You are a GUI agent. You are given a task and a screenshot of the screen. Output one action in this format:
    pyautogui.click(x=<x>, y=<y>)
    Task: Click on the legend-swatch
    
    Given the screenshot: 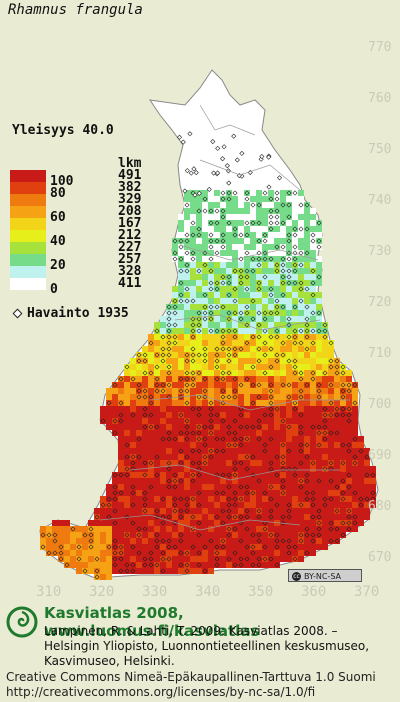 What is the action you would take?
    pyautogui.click(x=28, y=260)
    